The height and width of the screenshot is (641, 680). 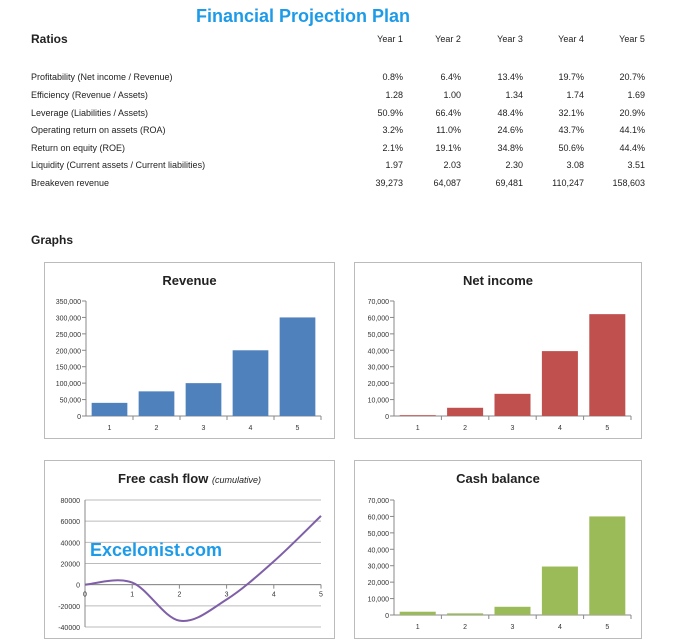 What do you see at coordinates (71, 543) in the screenshot?
I see `y-tick-label: 40000` at bounding box center [71, 543].